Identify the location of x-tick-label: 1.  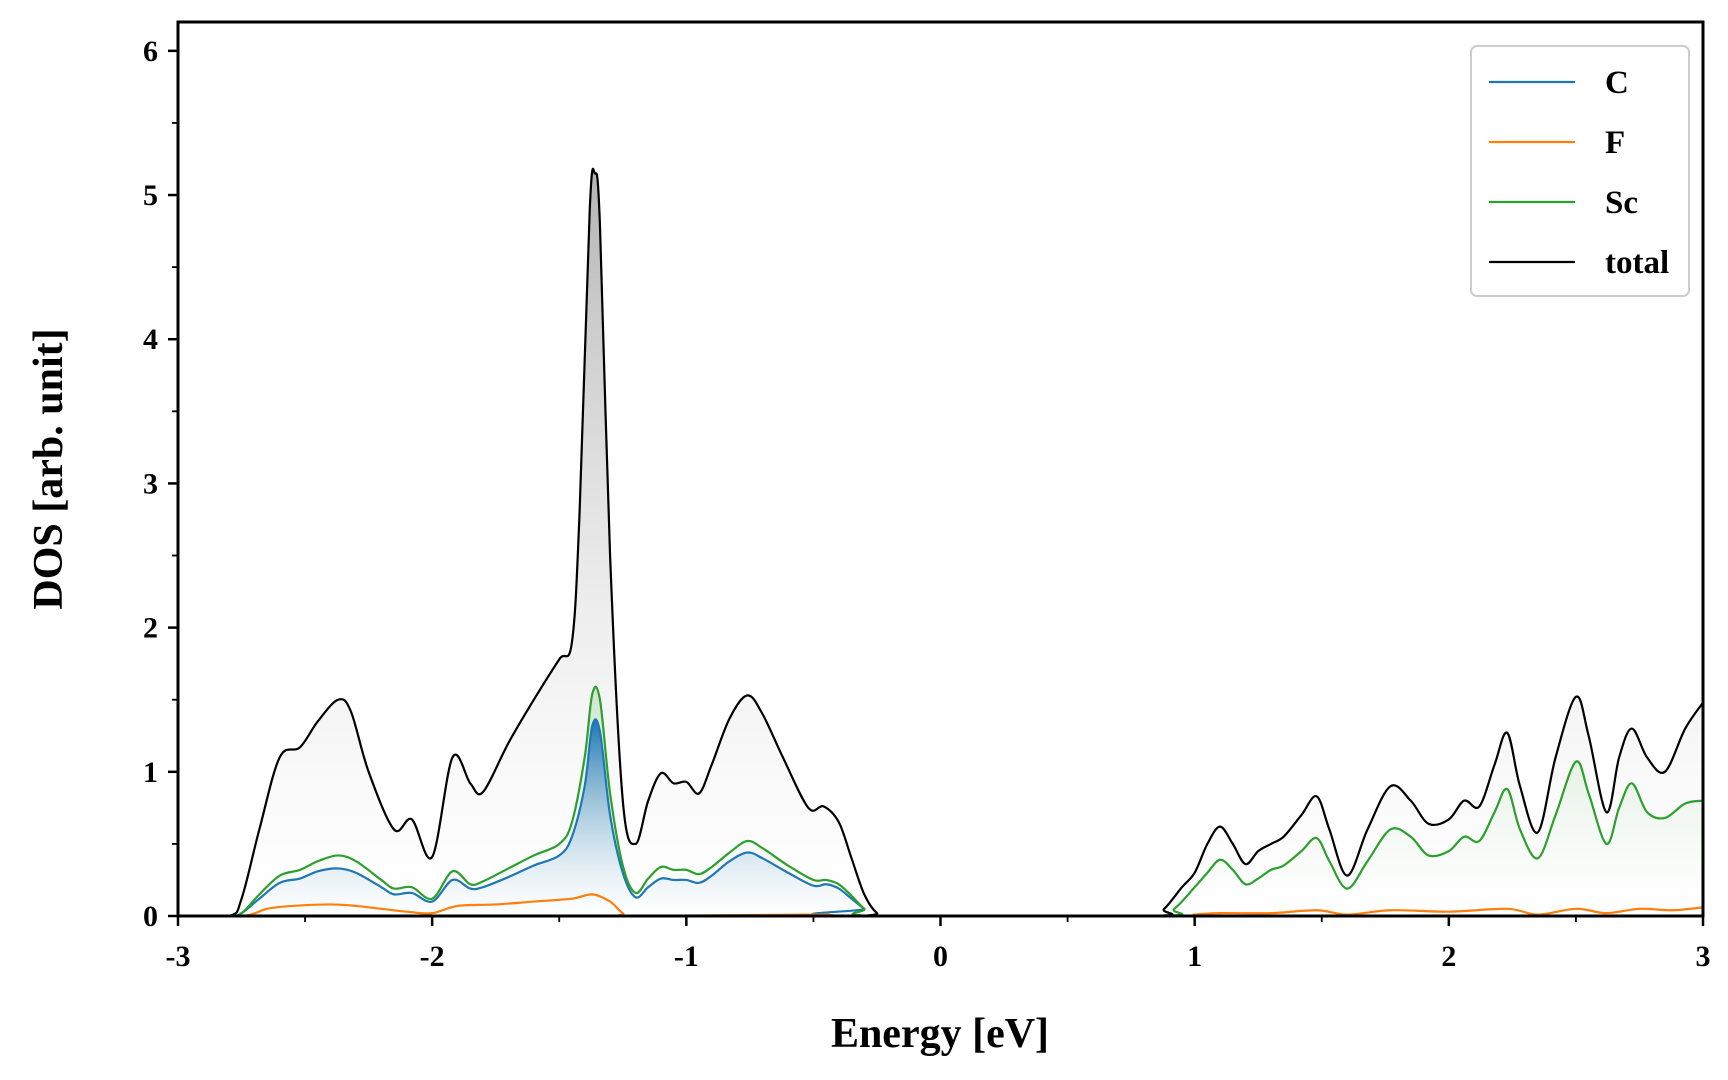
(1194, 956).